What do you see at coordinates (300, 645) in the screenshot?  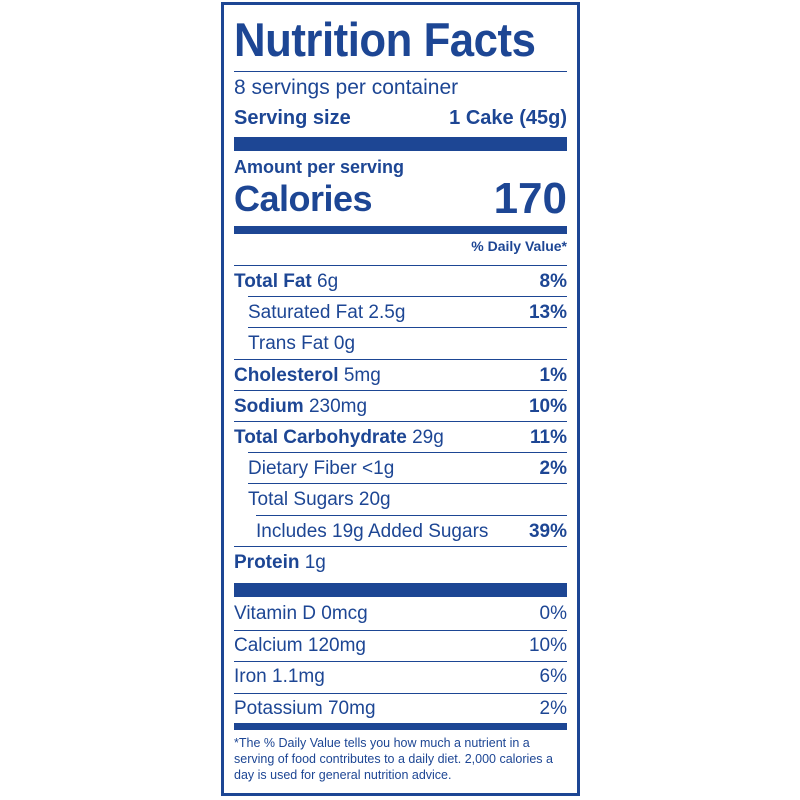 I see `vitamin-name: Calcium 120mg` at bounding box center [300, 645].